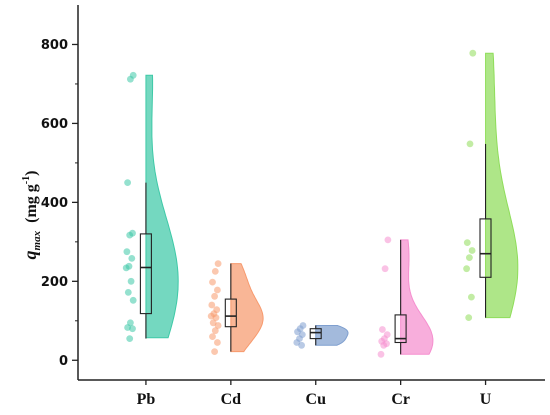  What do you see at coordinates (247, 308) in the screenshot?
I see `violin-cd` at bounding box center [247, 308].